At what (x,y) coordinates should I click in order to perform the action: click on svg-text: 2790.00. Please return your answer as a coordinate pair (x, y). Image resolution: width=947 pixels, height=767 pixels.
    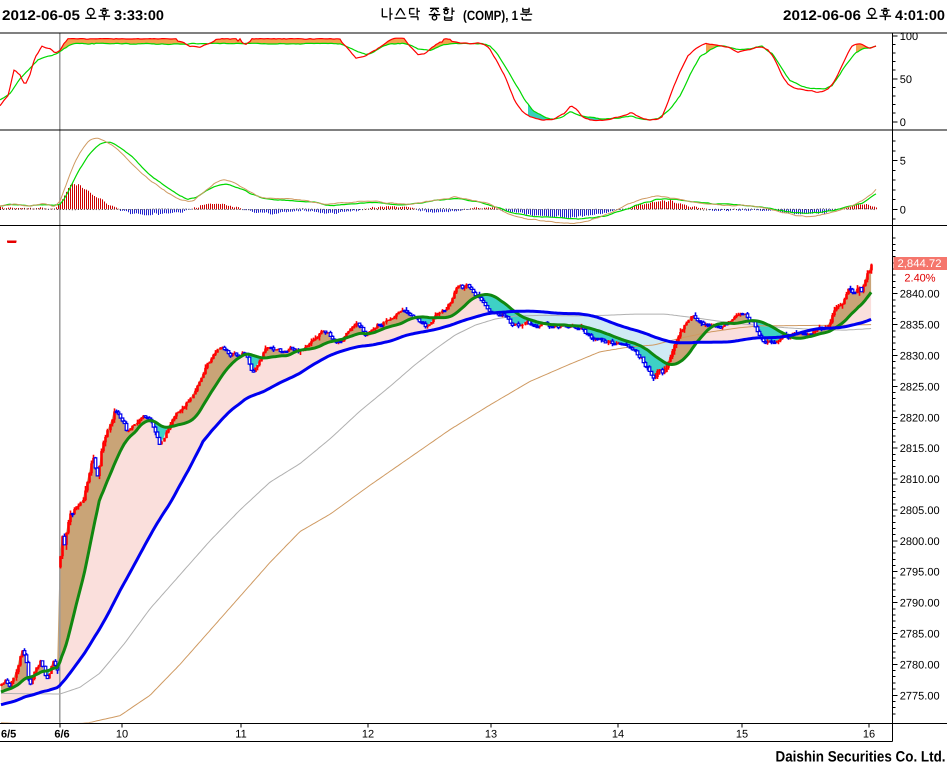
    Looking at the image, I should click on (920, 604).